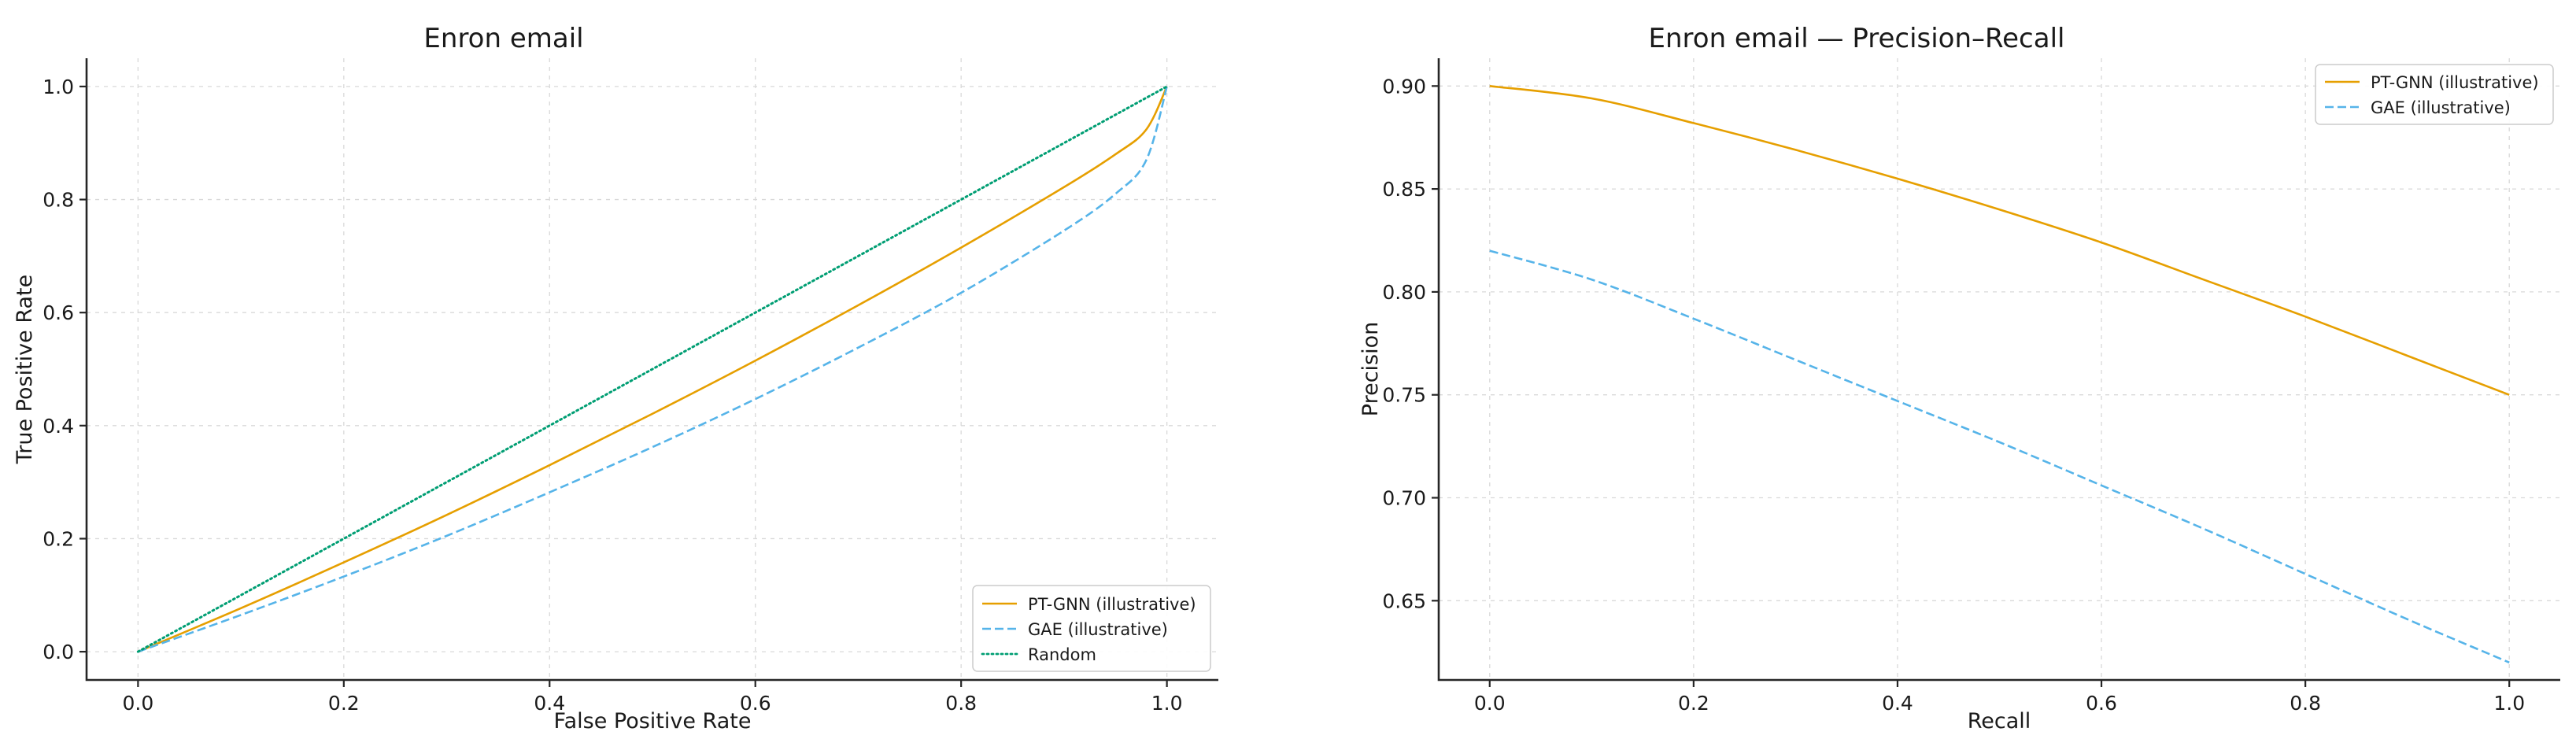 This screenshot has width=2576, height=750. What do you see at coordinates (503, 38) in the screenshot?
I see `chart-title: Enron email` at bounding box center [503, 38].